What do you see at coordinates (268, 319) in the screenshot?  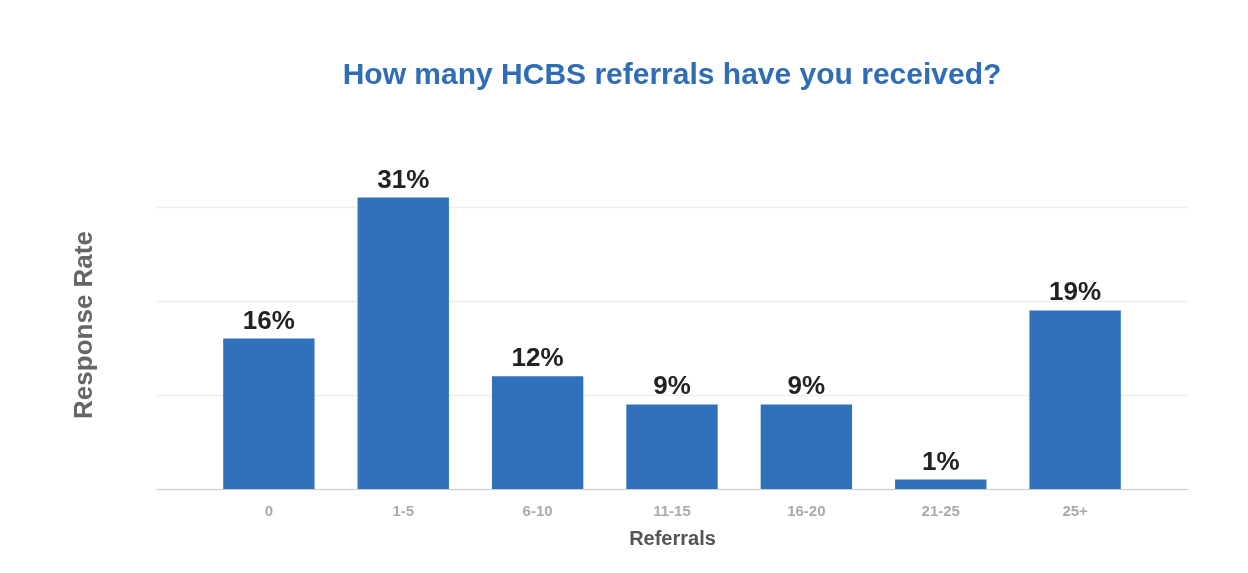 I see `data-label: 16%` at bounding box center [268, 319].